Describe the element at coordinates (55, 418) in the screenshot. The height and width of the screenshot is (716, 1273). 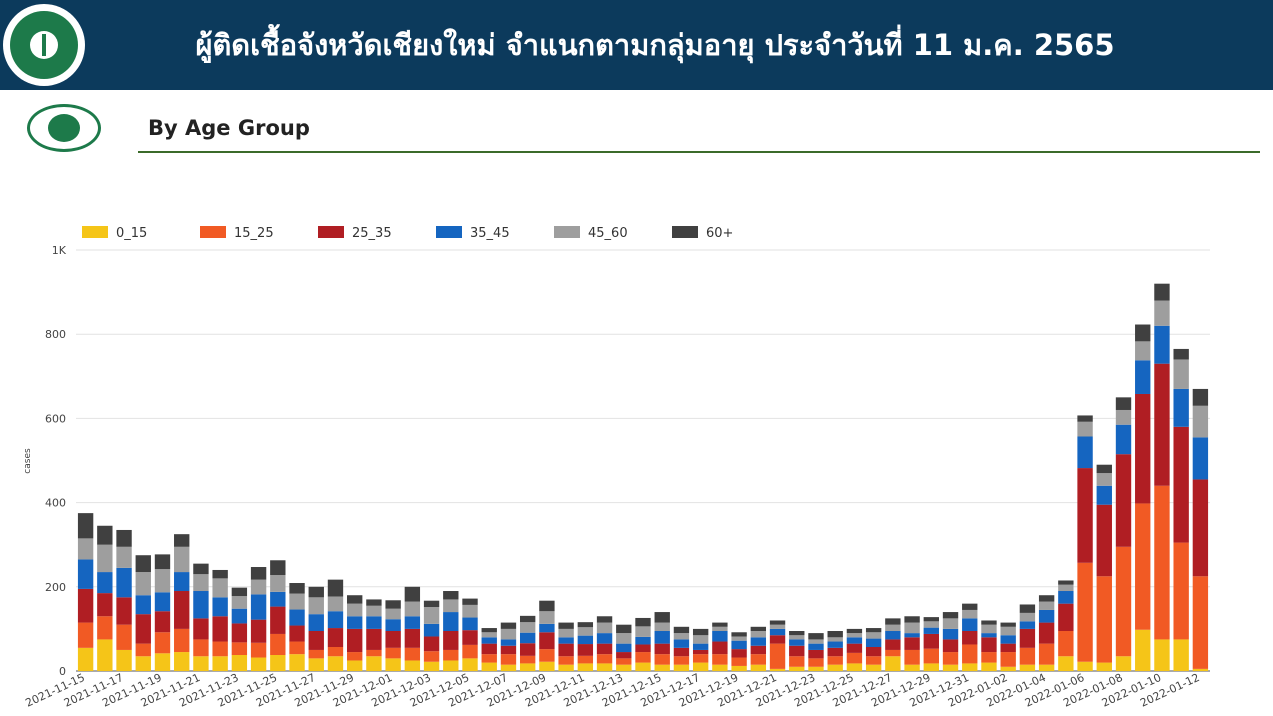
I see `y-tick-label: 600` at that location.